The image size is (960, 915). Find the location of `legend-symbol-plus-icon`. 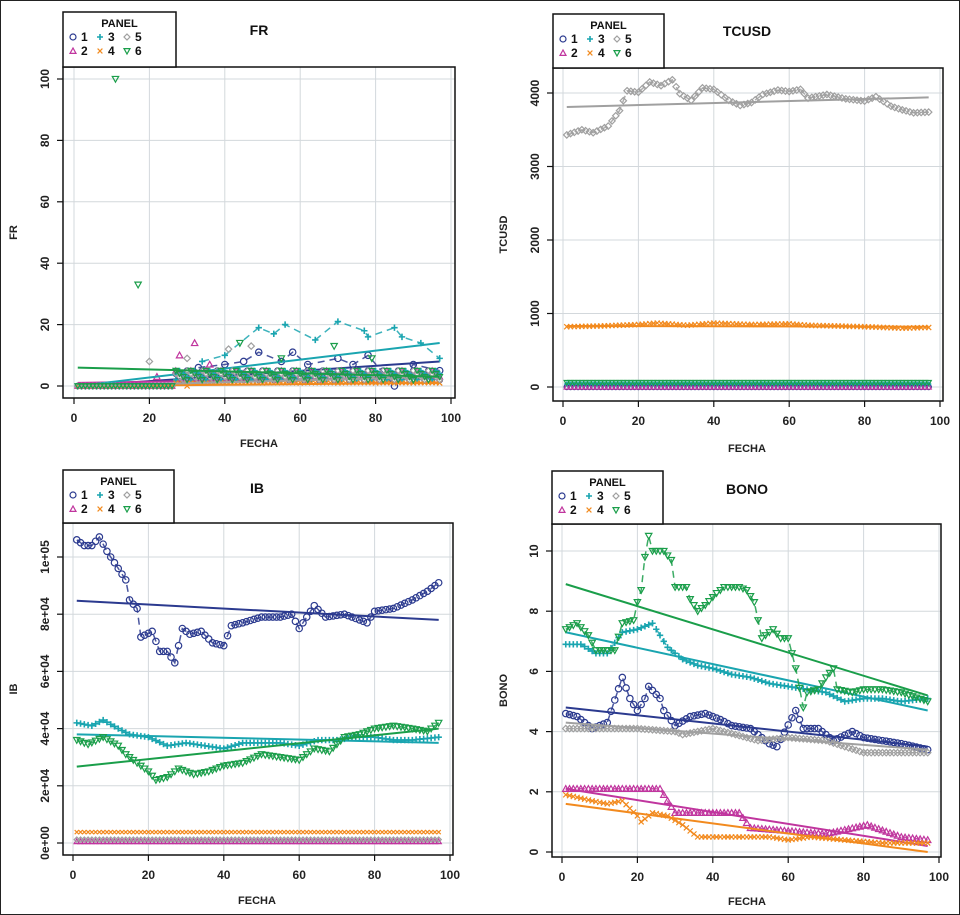

legend-symbol-plus-icon is located at coordinates (100, 37).